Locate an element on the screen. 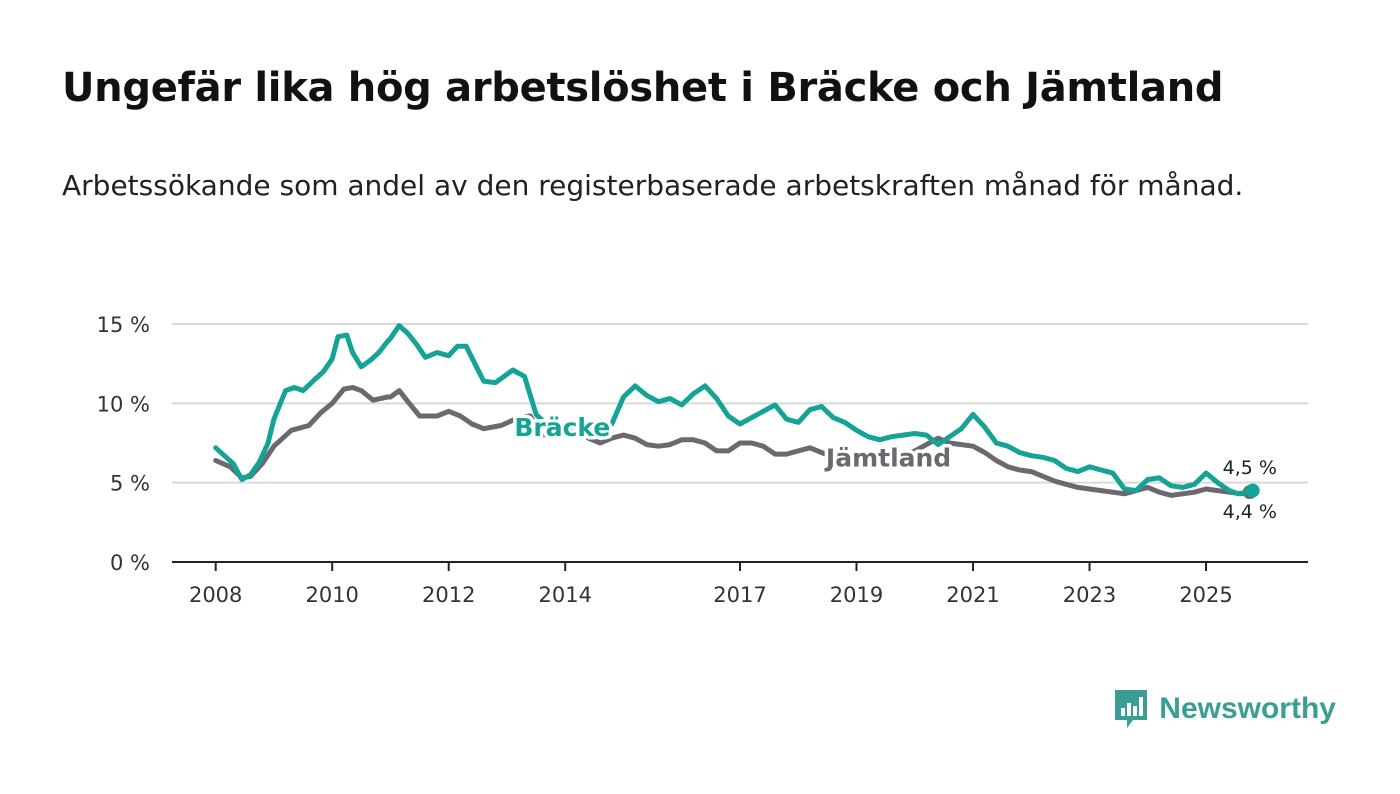 The image size is (1400, 794). x-axis: 2008 2010 2012 2014 2017 2019 2021 2023 2025 is located at coordinates (740, 584).